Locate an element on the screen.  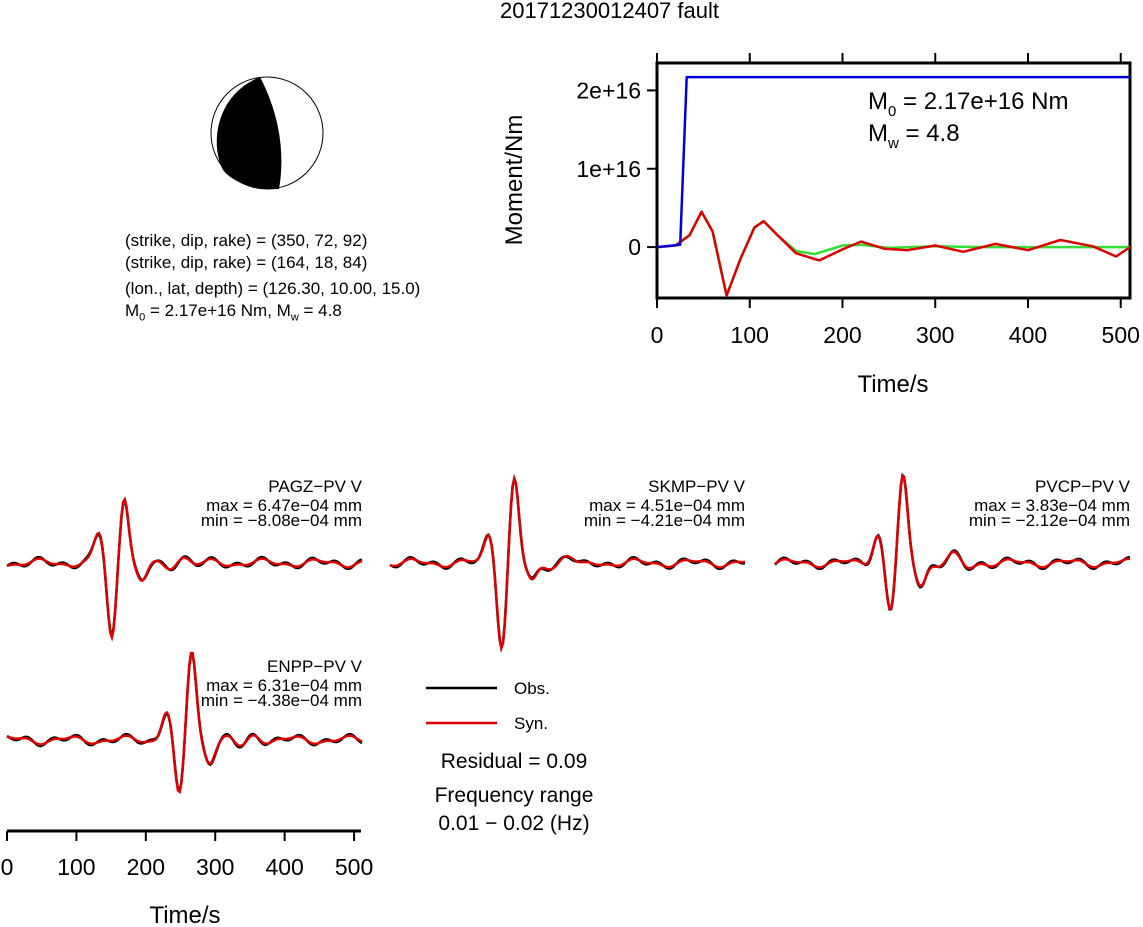
waveform-xtick-label: 0 is located at coordinates (7, 867).